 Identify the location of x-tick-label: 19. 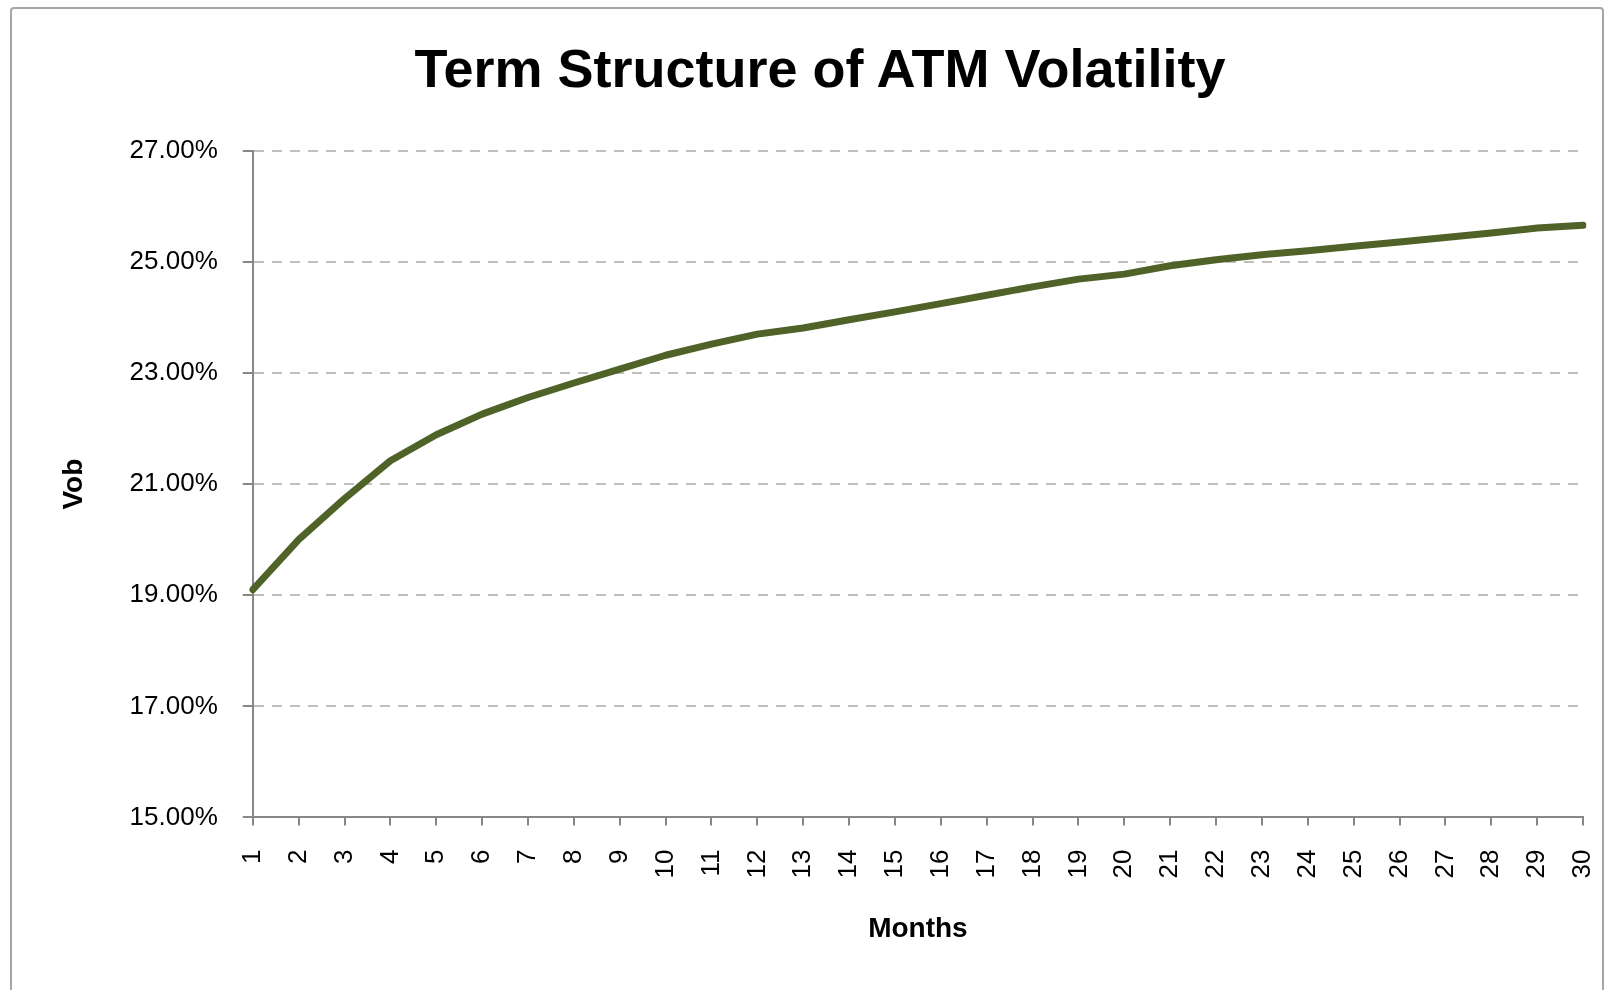
(1076, 864).